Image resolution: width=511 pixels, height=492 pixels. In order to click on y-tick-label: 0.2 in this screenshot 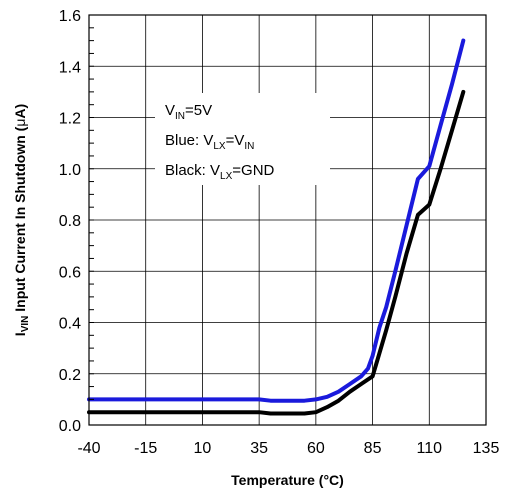, I will do `click(70, 375)`.